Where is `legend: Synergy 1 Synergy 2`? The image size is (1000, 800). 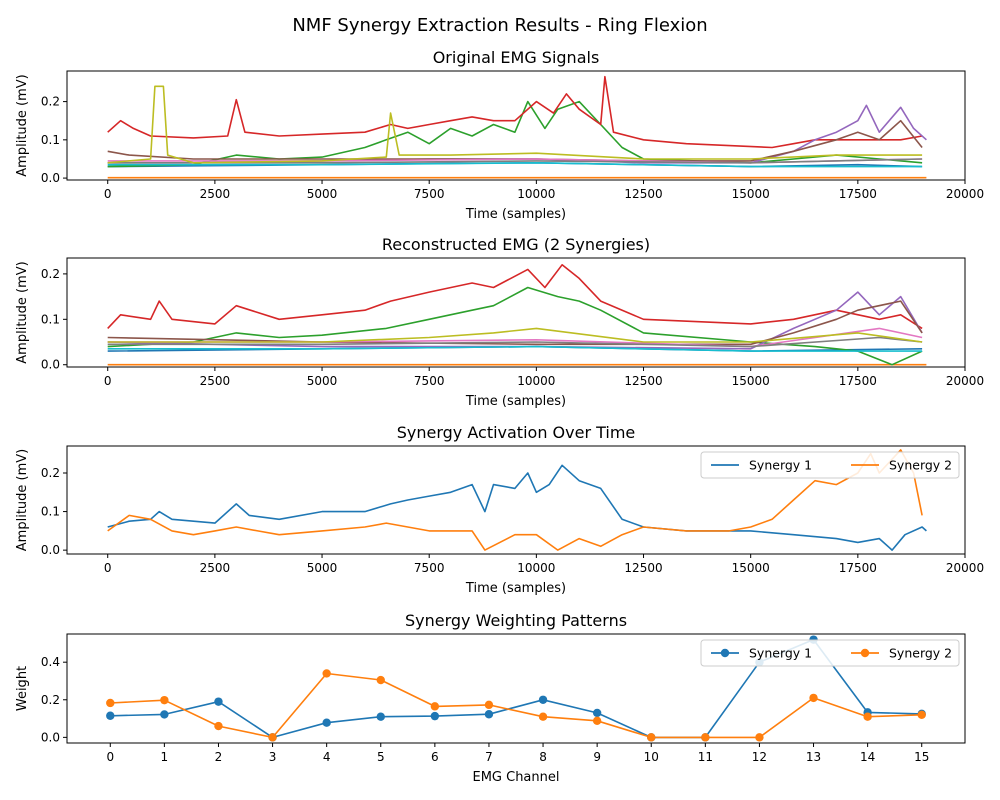 legend: Synergy 1 Synergy 2 is located at coordinates (830, 465).